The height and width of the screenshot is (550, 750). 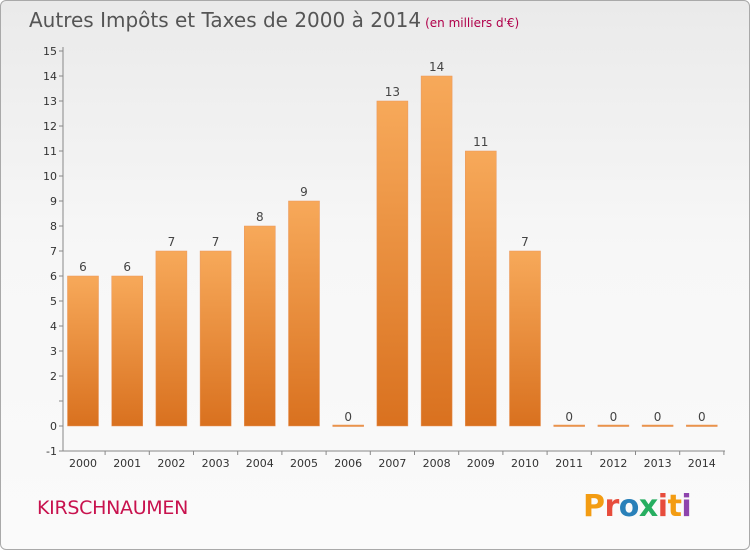 What do you see at coordinates (392, 263) in the screenshot?
I see `bar-2007` at bounding box center [392, 263].